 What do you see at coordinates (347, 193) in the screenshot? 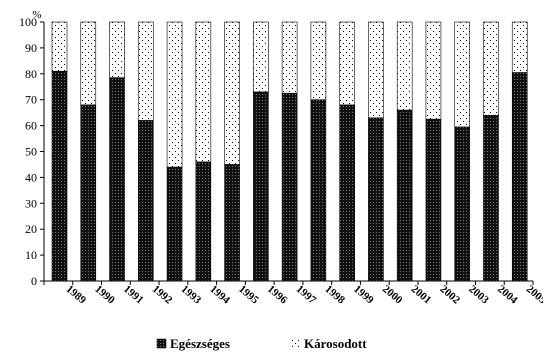
I see `bar-healthy-1999` at bounding box center [347, 193].